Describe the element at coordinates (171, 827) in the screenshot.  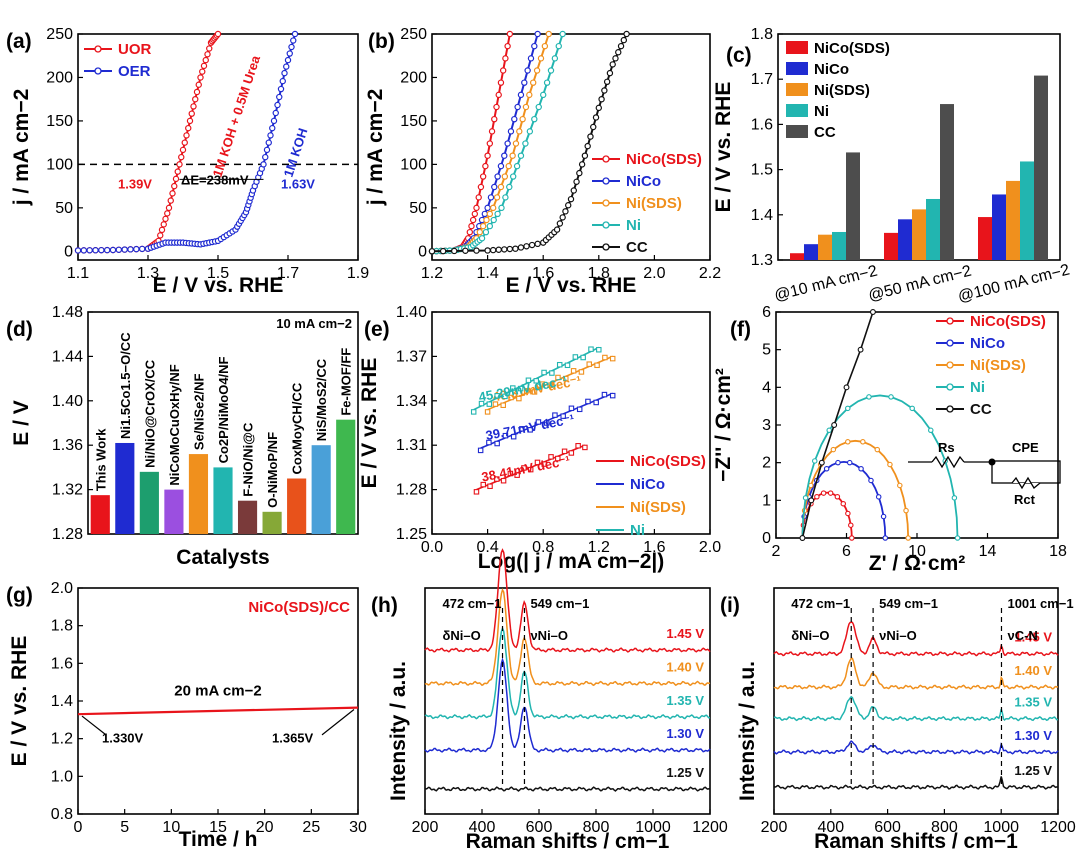
I see `x-tick-label: 10` at that location.